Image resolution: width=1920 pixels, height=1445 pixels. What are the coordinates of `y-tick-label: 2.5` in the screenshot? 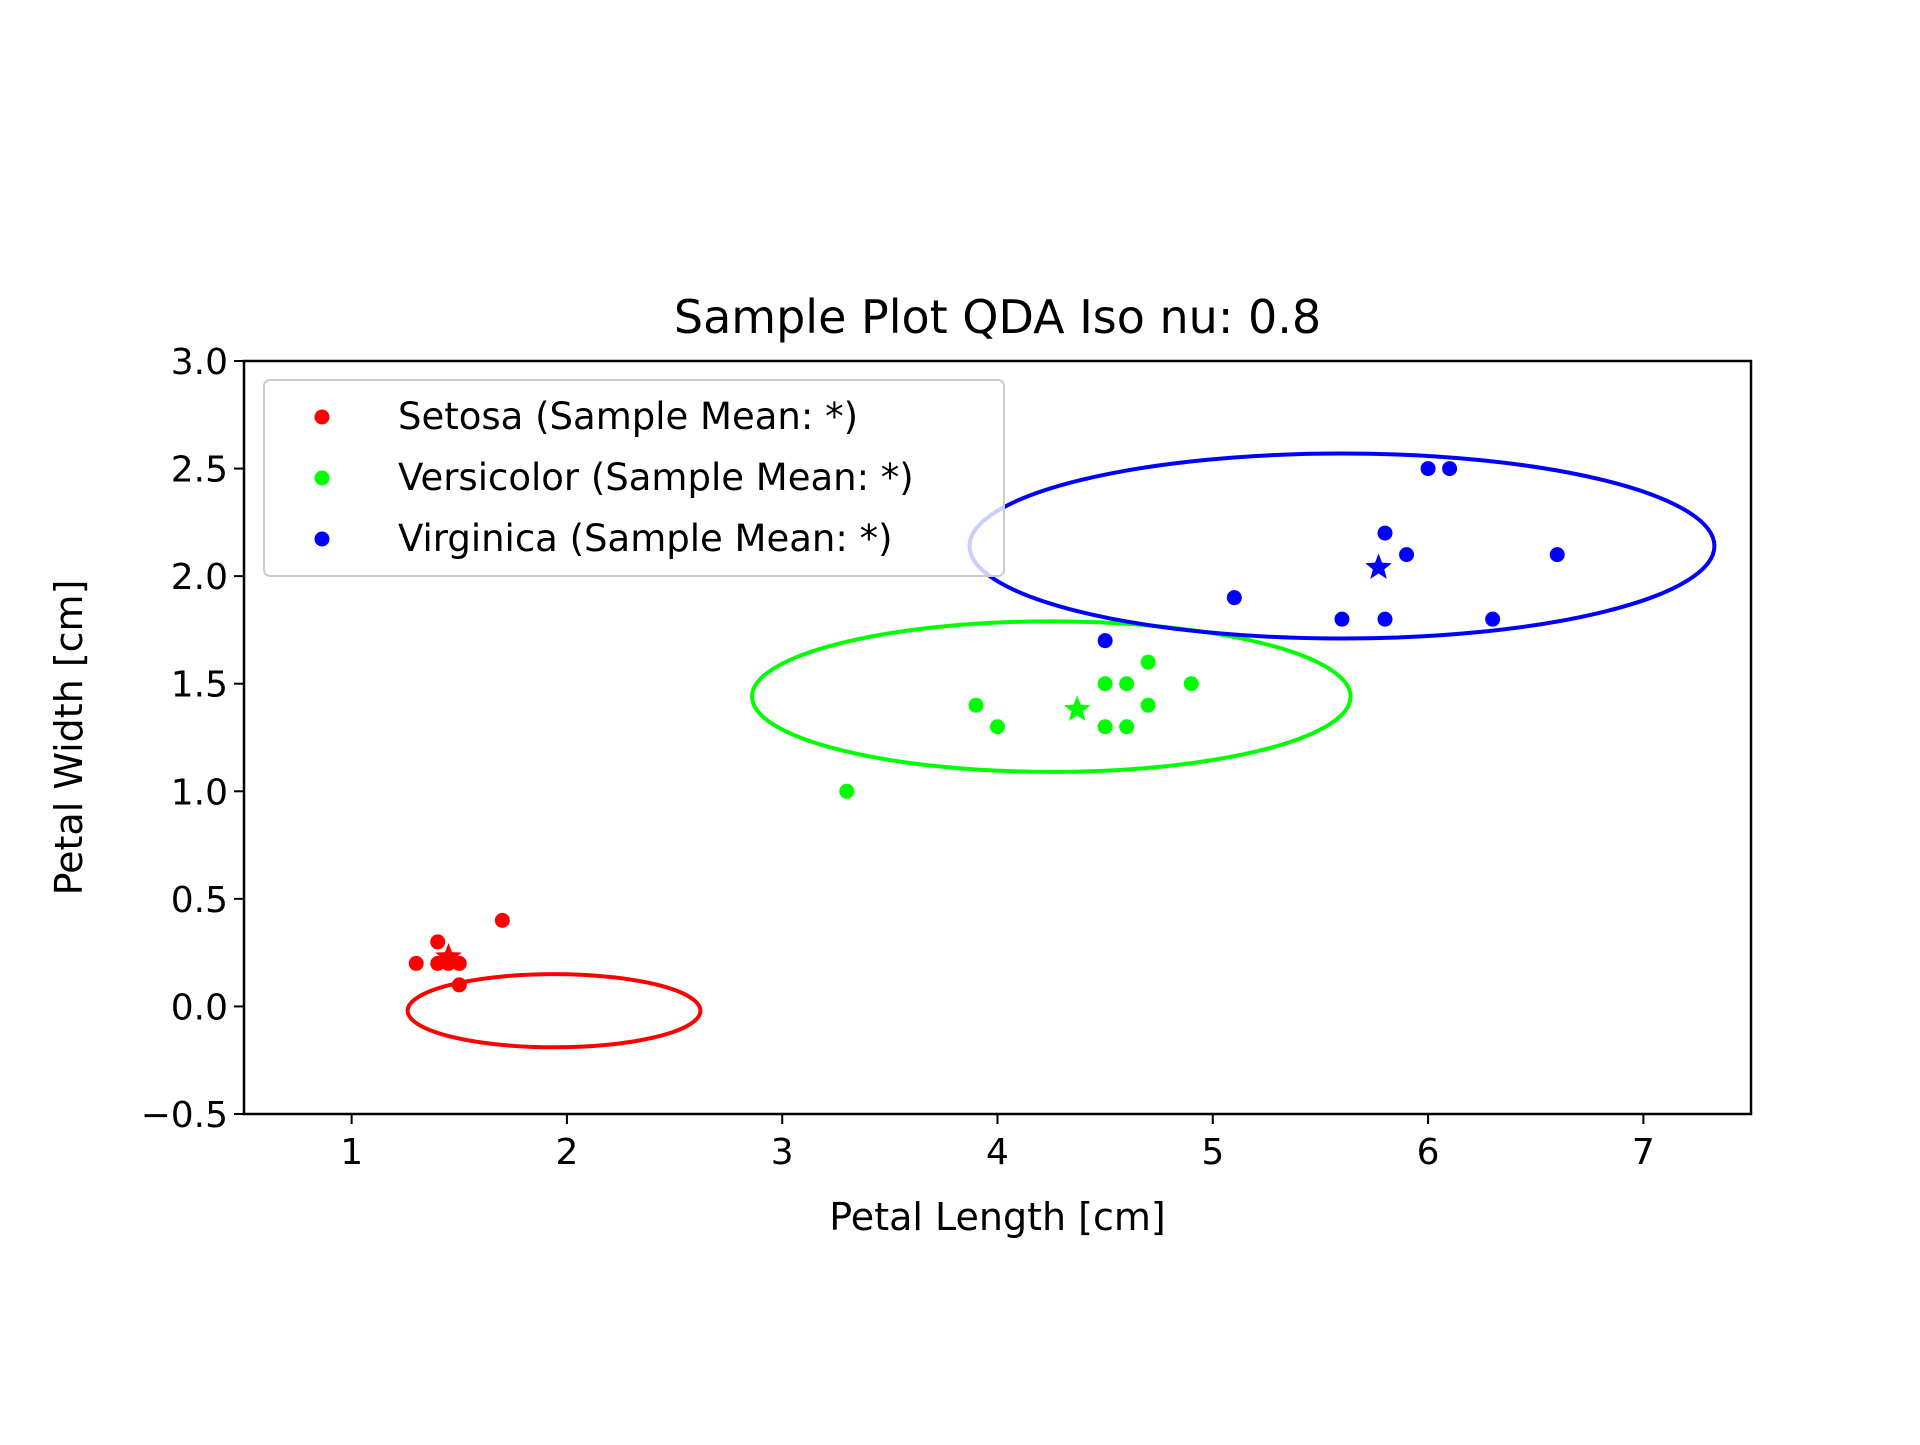 It's located at (199, 470).